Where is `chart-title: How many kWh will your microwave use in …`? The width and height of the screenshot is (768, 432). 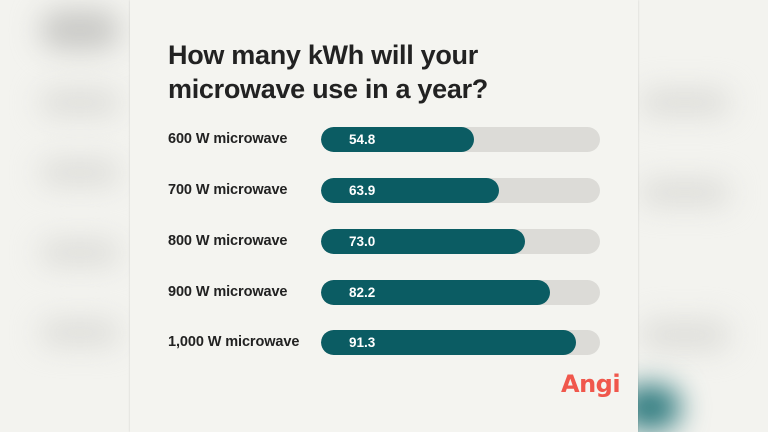 chart-title: How many kWh will your microwave use in … is located at coordinates (328, 72).